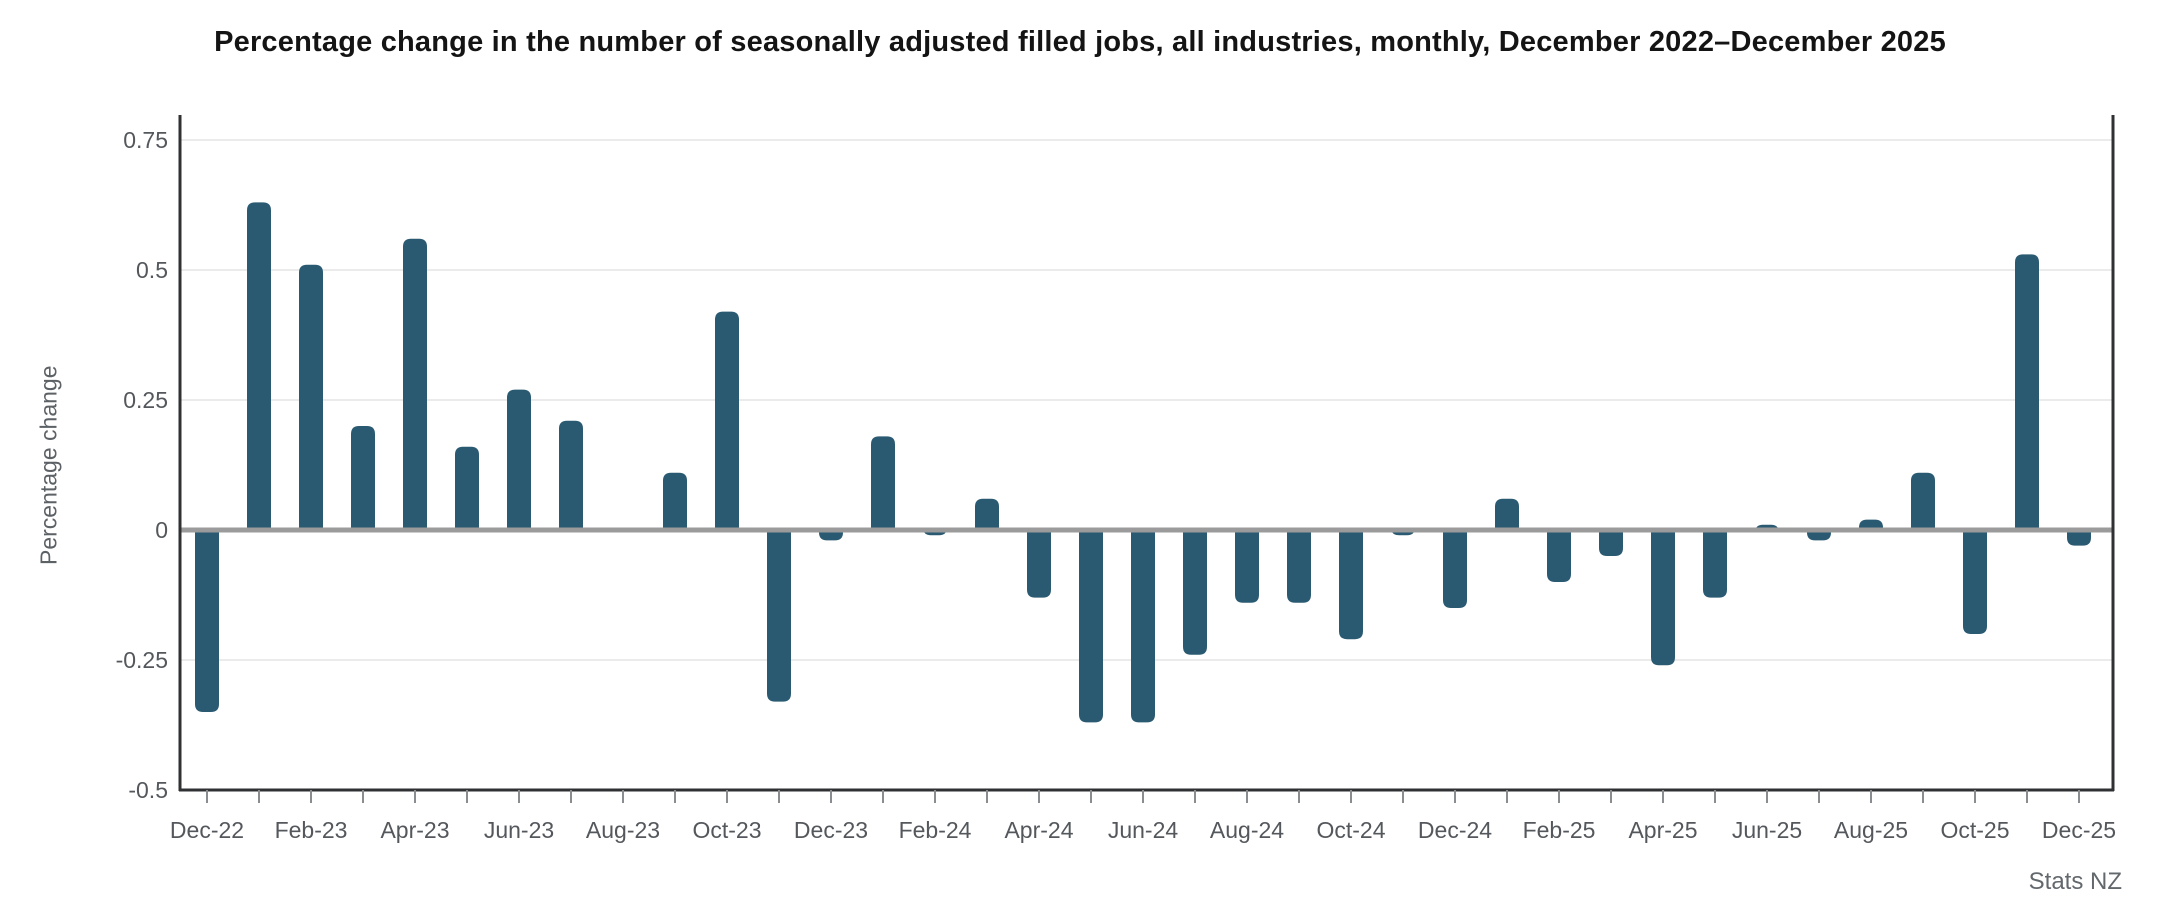 The height and width of the screenshot is (918, 2160). What do you see at coordinates (1871, 830) in the screenshot?
I see `x-tick-label: Aug-25` at bounding box center [1871, 830].